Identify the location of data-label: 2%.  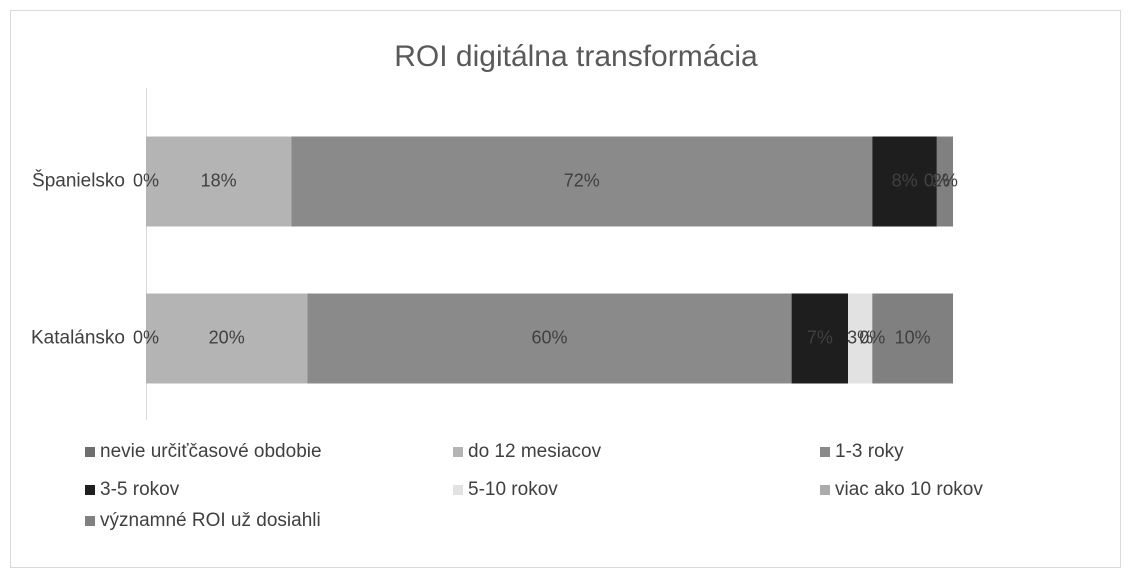
(945, 180).